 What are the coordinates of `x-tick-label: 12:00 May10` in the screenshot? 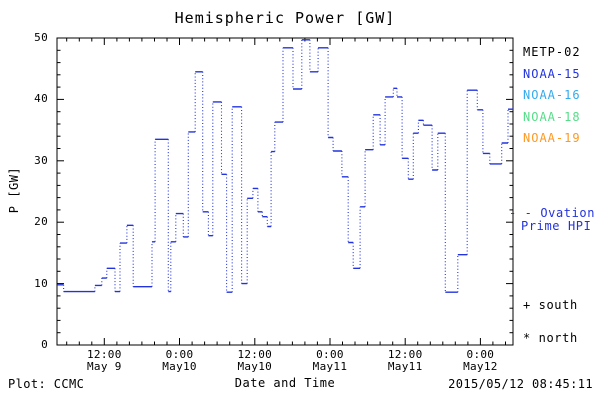 It's located at (255, 360).